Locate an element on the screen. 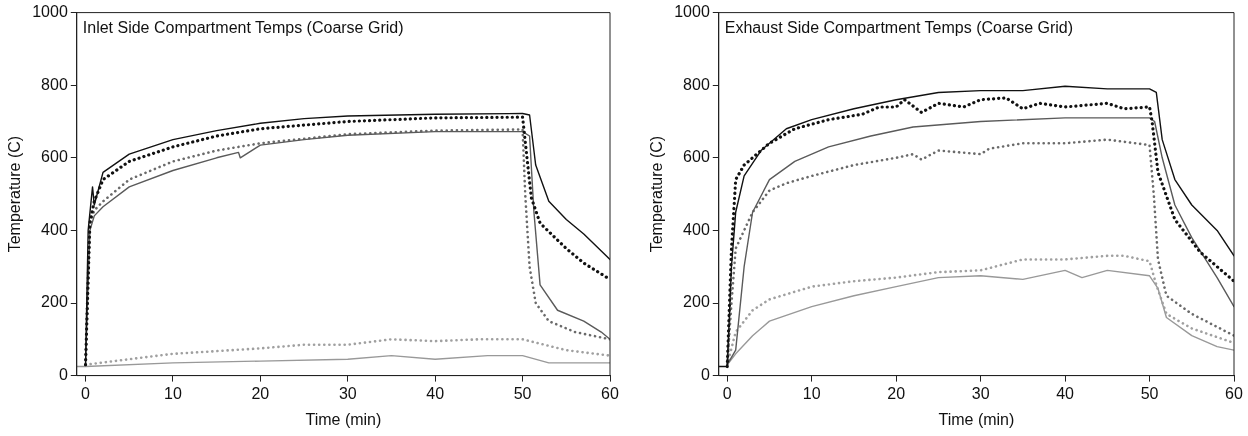  chart-title: Exhaust Side Compartment Temps (Coarse Grid) is located at coordinates (899, 28).